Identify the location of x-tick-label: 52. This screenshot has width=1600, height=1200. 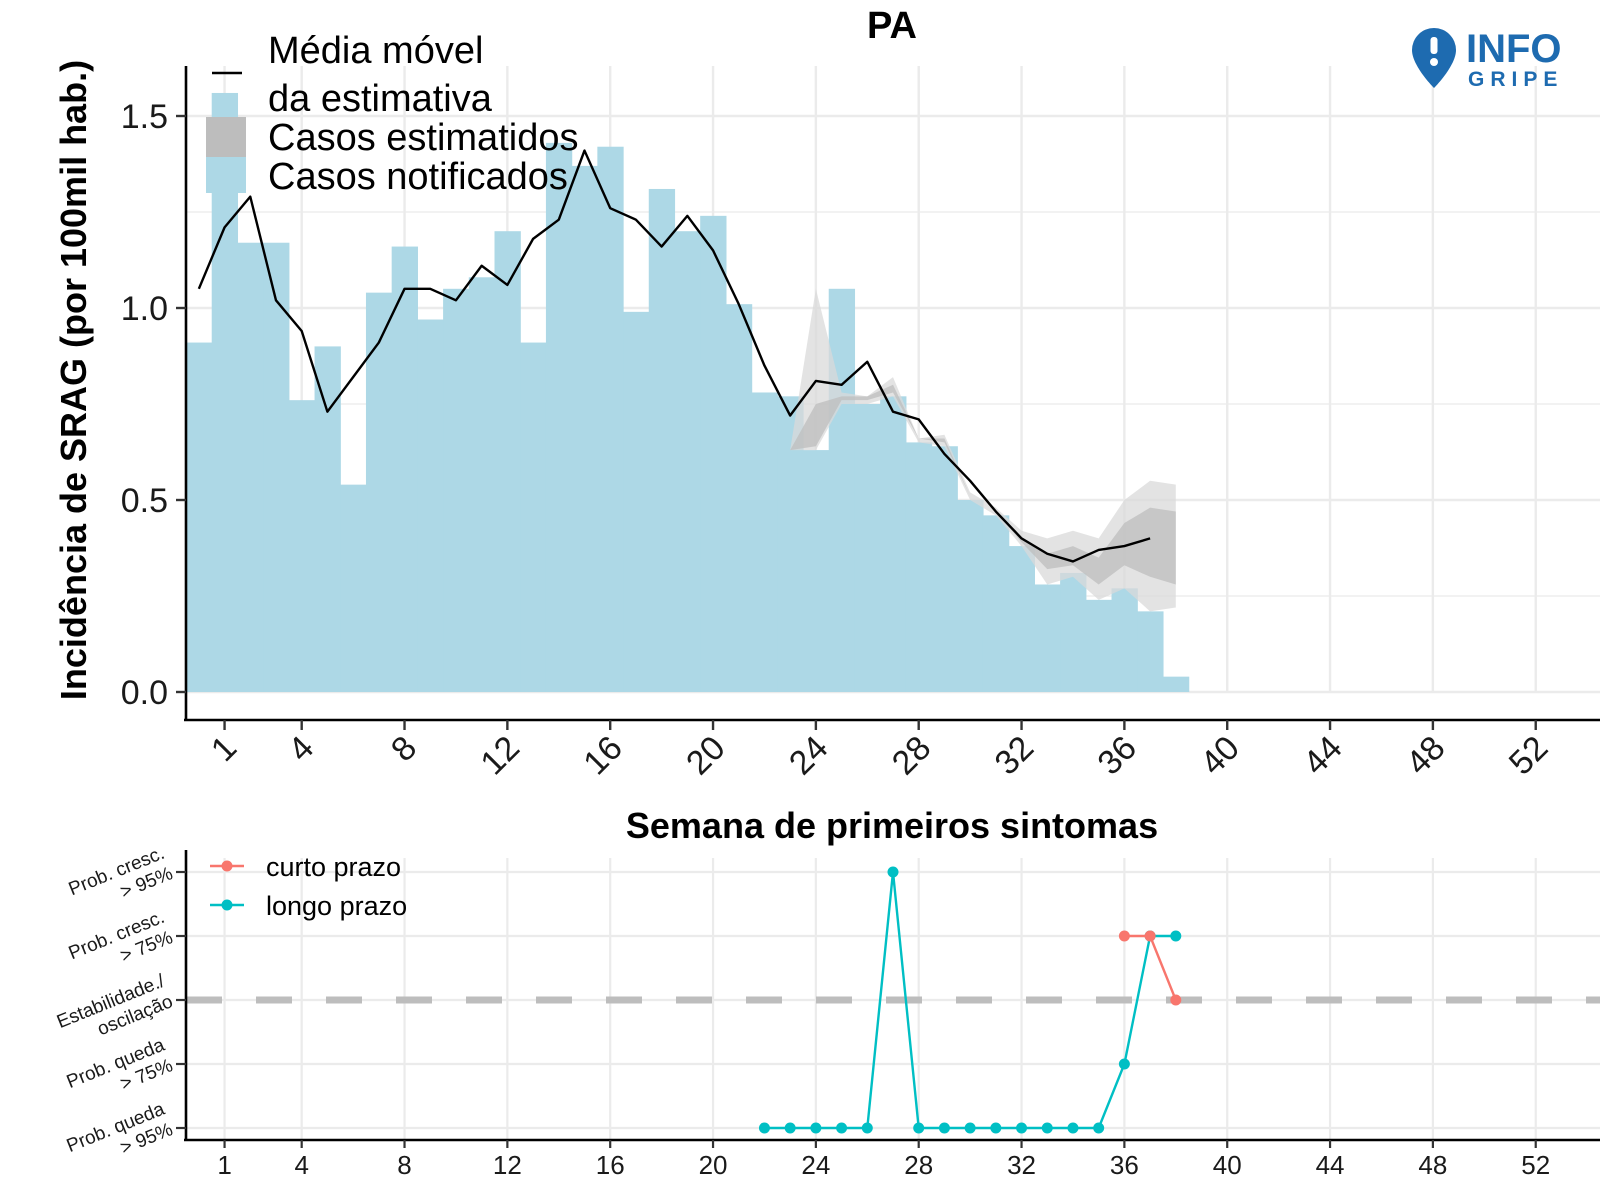
(1529, 756).